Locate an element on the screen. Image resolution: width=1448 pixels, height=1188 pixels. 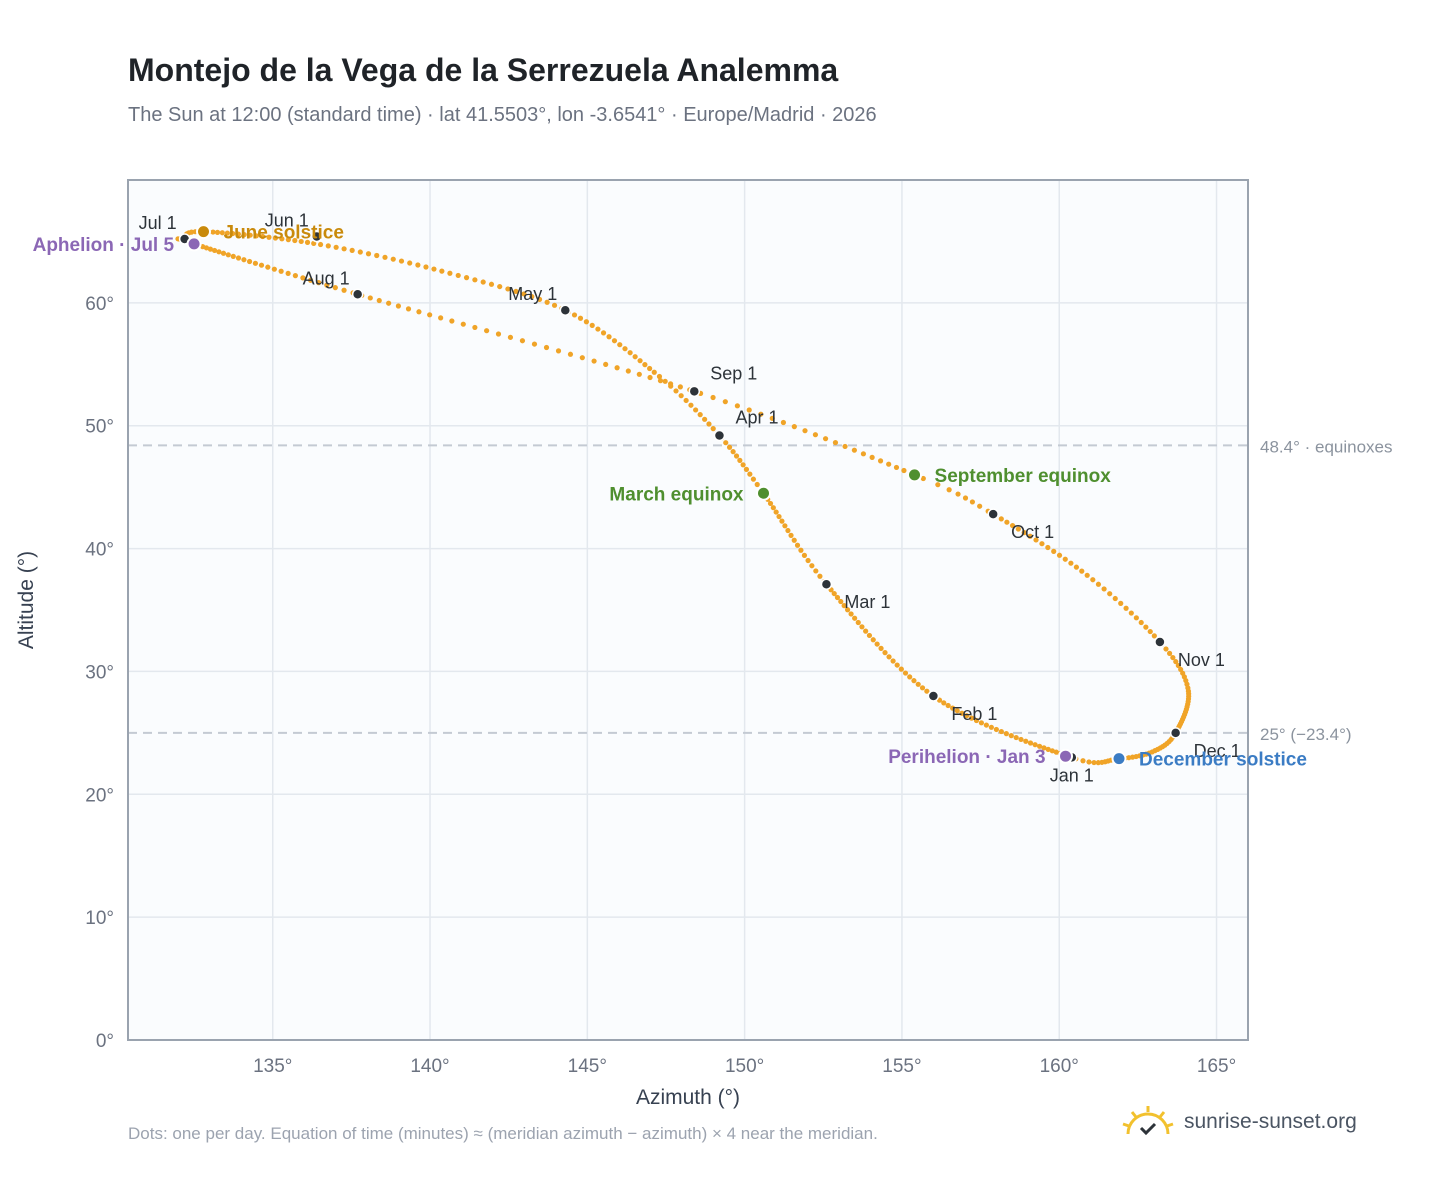
brand-name: sunrise-sunset.org is located at coordinates (1270, 1121).